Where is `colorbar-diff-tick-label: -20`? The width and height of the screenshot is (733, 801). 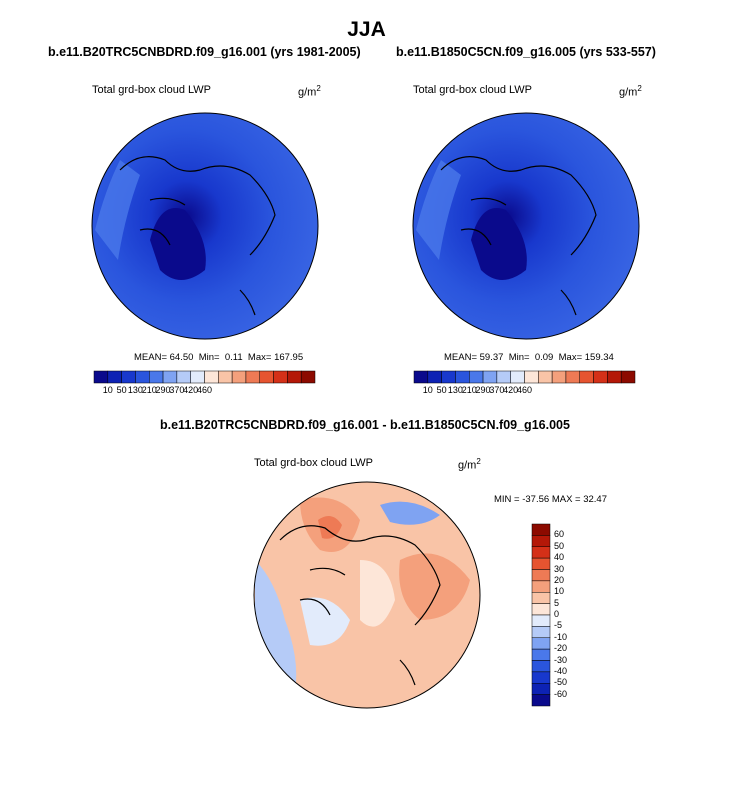 colorbar-diff-tick-label: -20 is located at coordinates (561, 648).